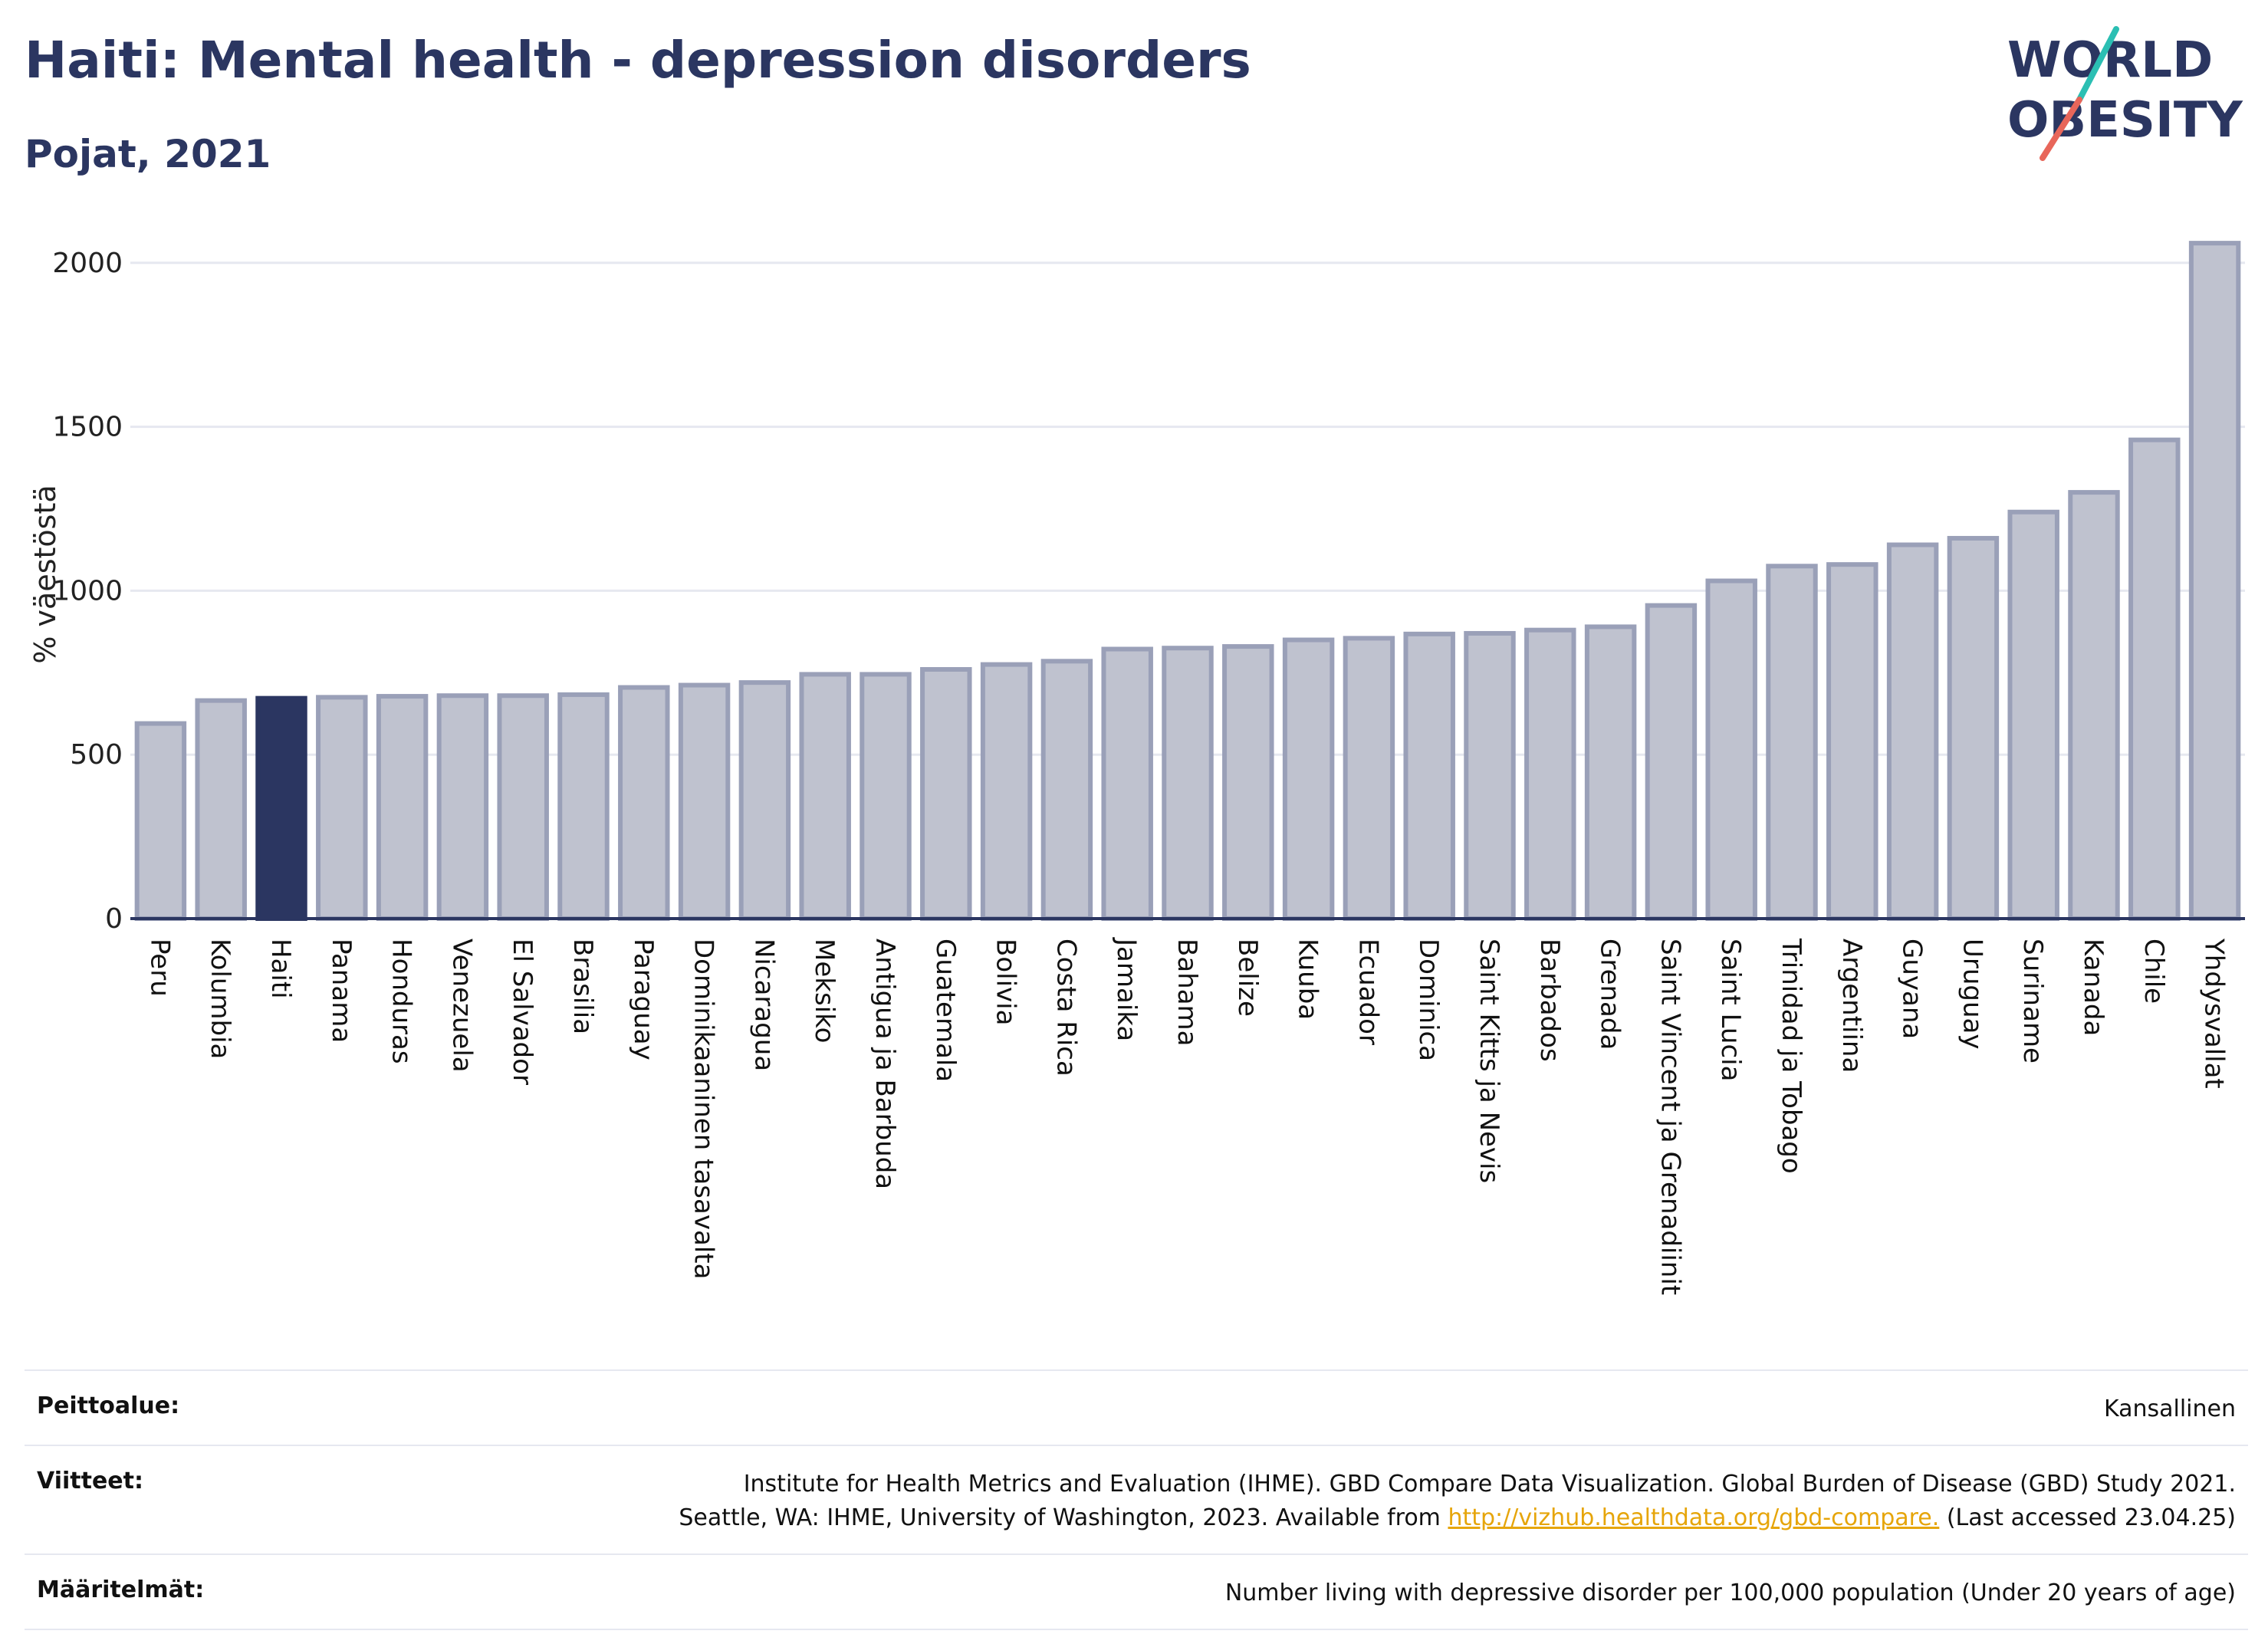 The width and height of the screenshot is (2268, 1634). I want to click on x-tick-label: Antigua ja Barbuda, so click(884, 1064).